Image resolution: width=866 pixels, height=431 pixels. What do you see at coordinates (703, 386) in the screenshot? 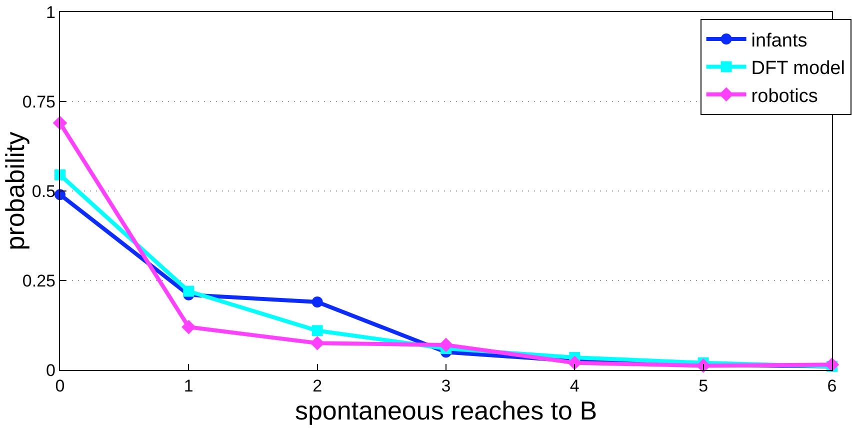
I see `x-tick-label: 5` at bounding box center [703, 386].